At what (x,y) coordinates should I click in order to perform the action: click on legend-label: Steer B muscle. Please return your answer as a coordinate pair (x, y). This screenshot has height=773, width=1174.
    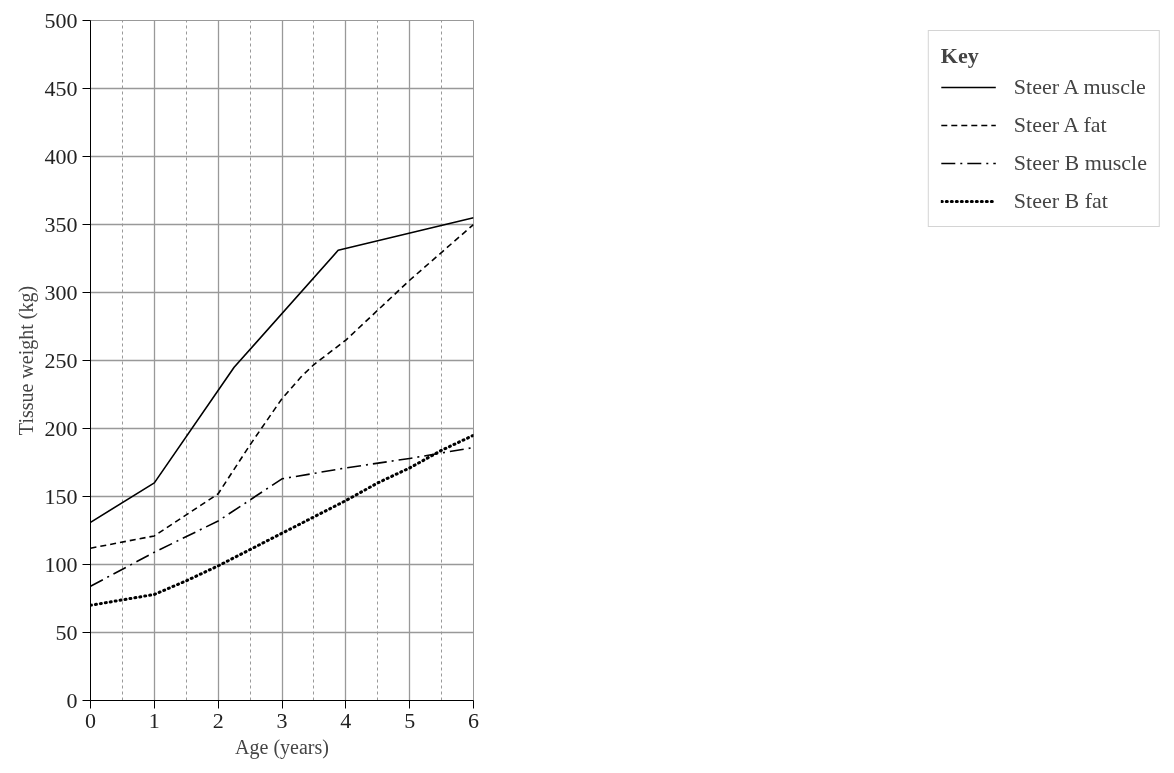
    Looking at the image, I should click on (1080, 163).